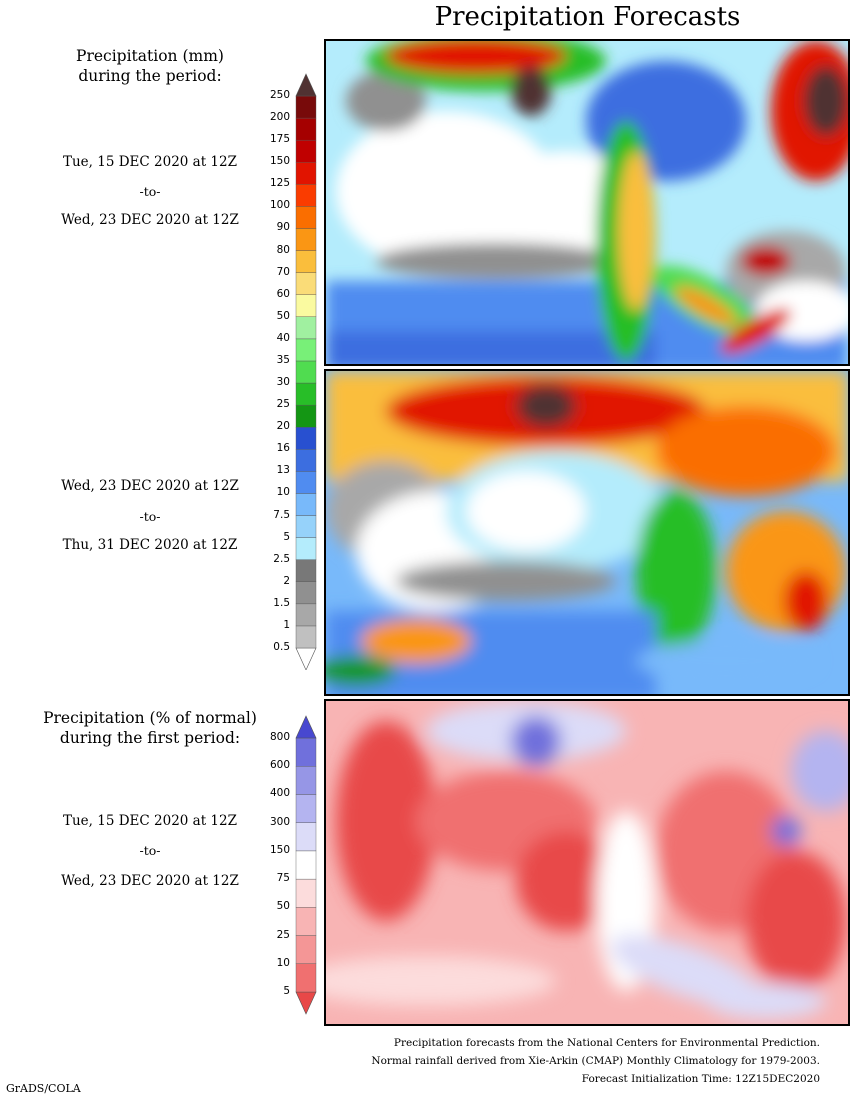  What do you see at coordinates (270, 316) in the screenshot?
I see `mm-colorbar-tick-label: 50` at bounding box center [270, 316].